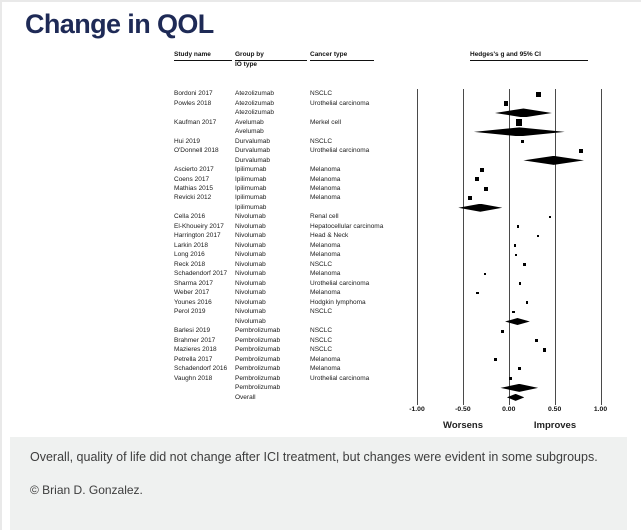 The width and height of the screenshot is (641, 530). I want to click on study-name-cell: Barlesi 2019, so click(192, 331).